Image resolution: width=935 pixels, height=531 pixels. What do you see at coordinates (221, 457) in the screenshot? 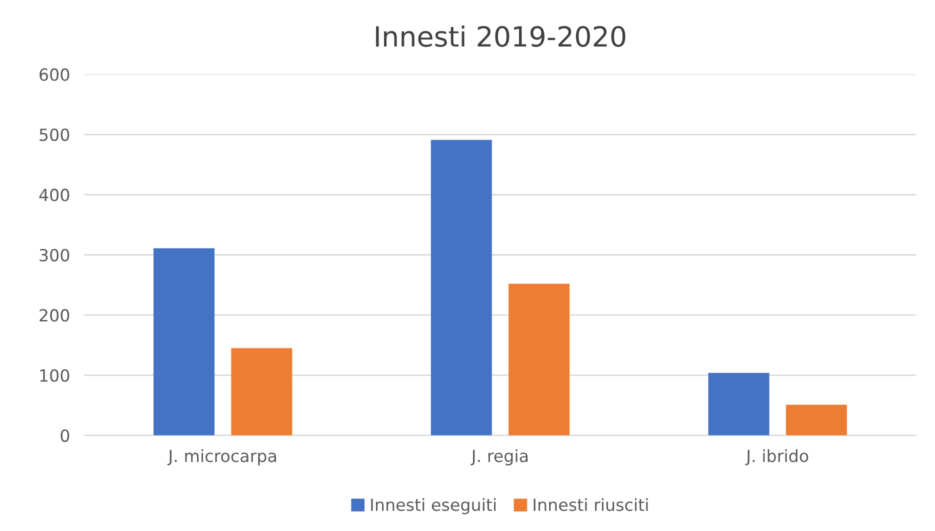
I see `x-tick-label: J. microcarpa` at bounding box center [221, 457].